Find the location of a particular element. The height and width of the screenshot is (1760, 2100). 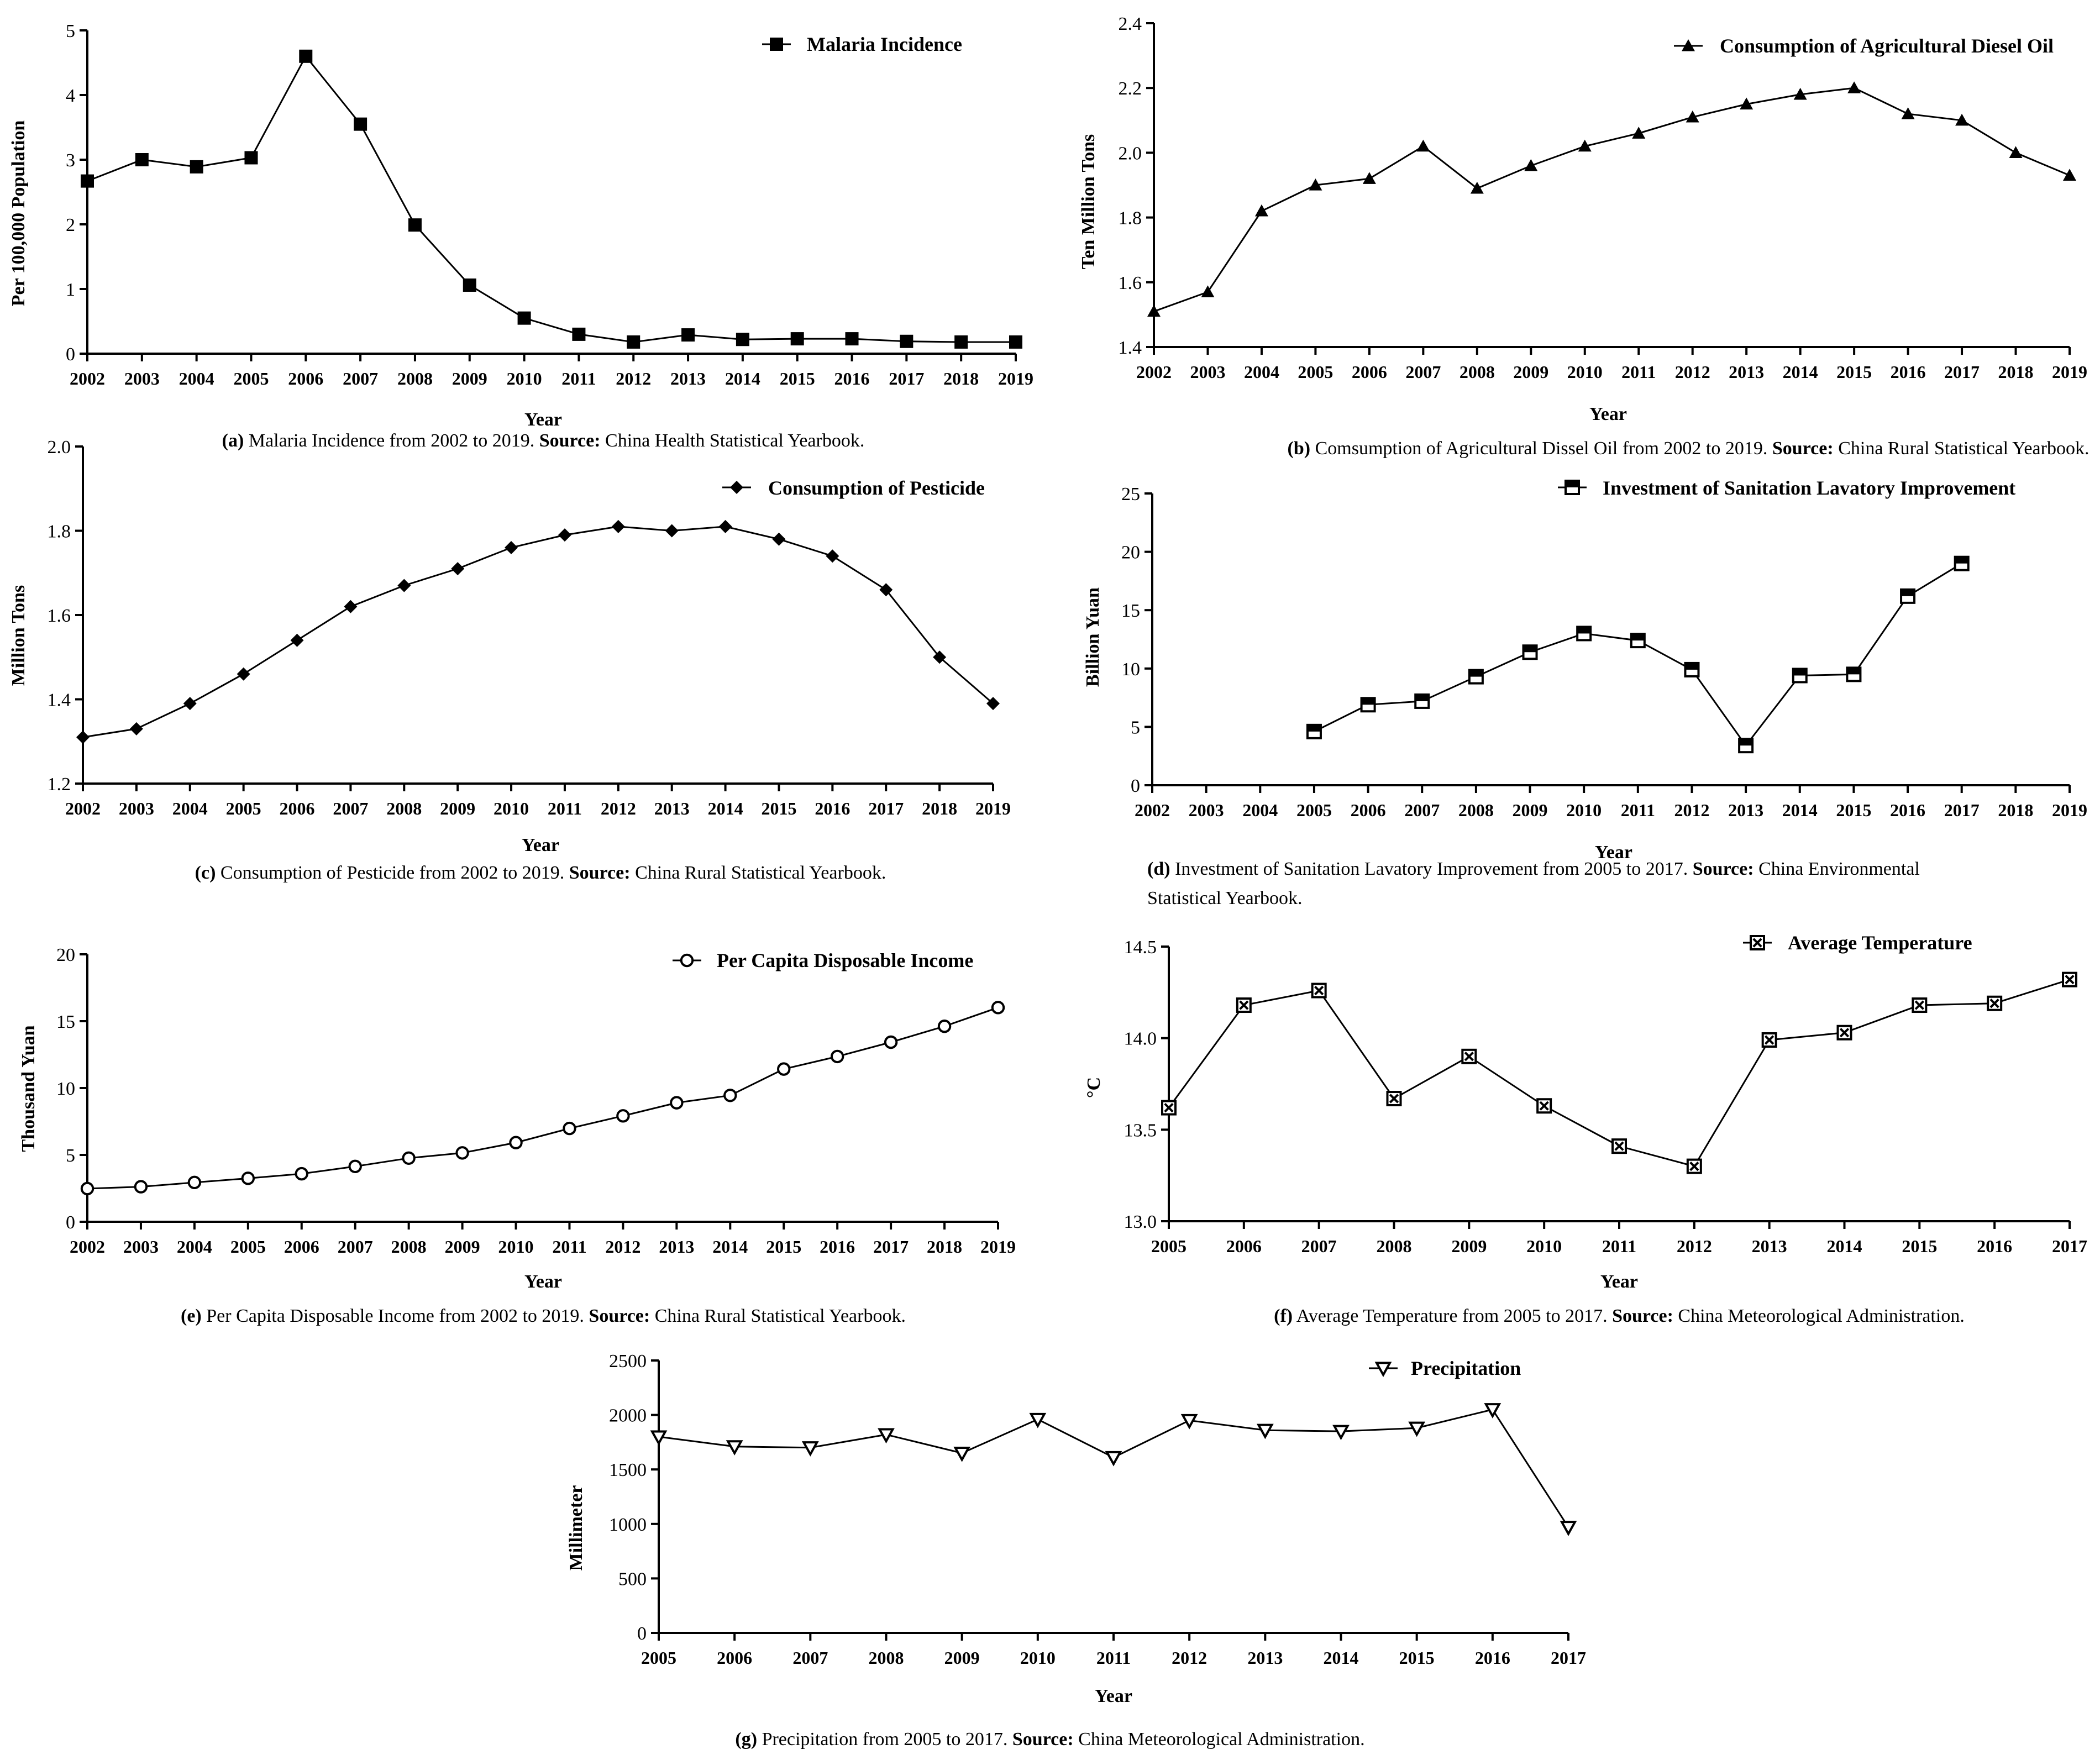

series-line is located at coordinates (552, 199).